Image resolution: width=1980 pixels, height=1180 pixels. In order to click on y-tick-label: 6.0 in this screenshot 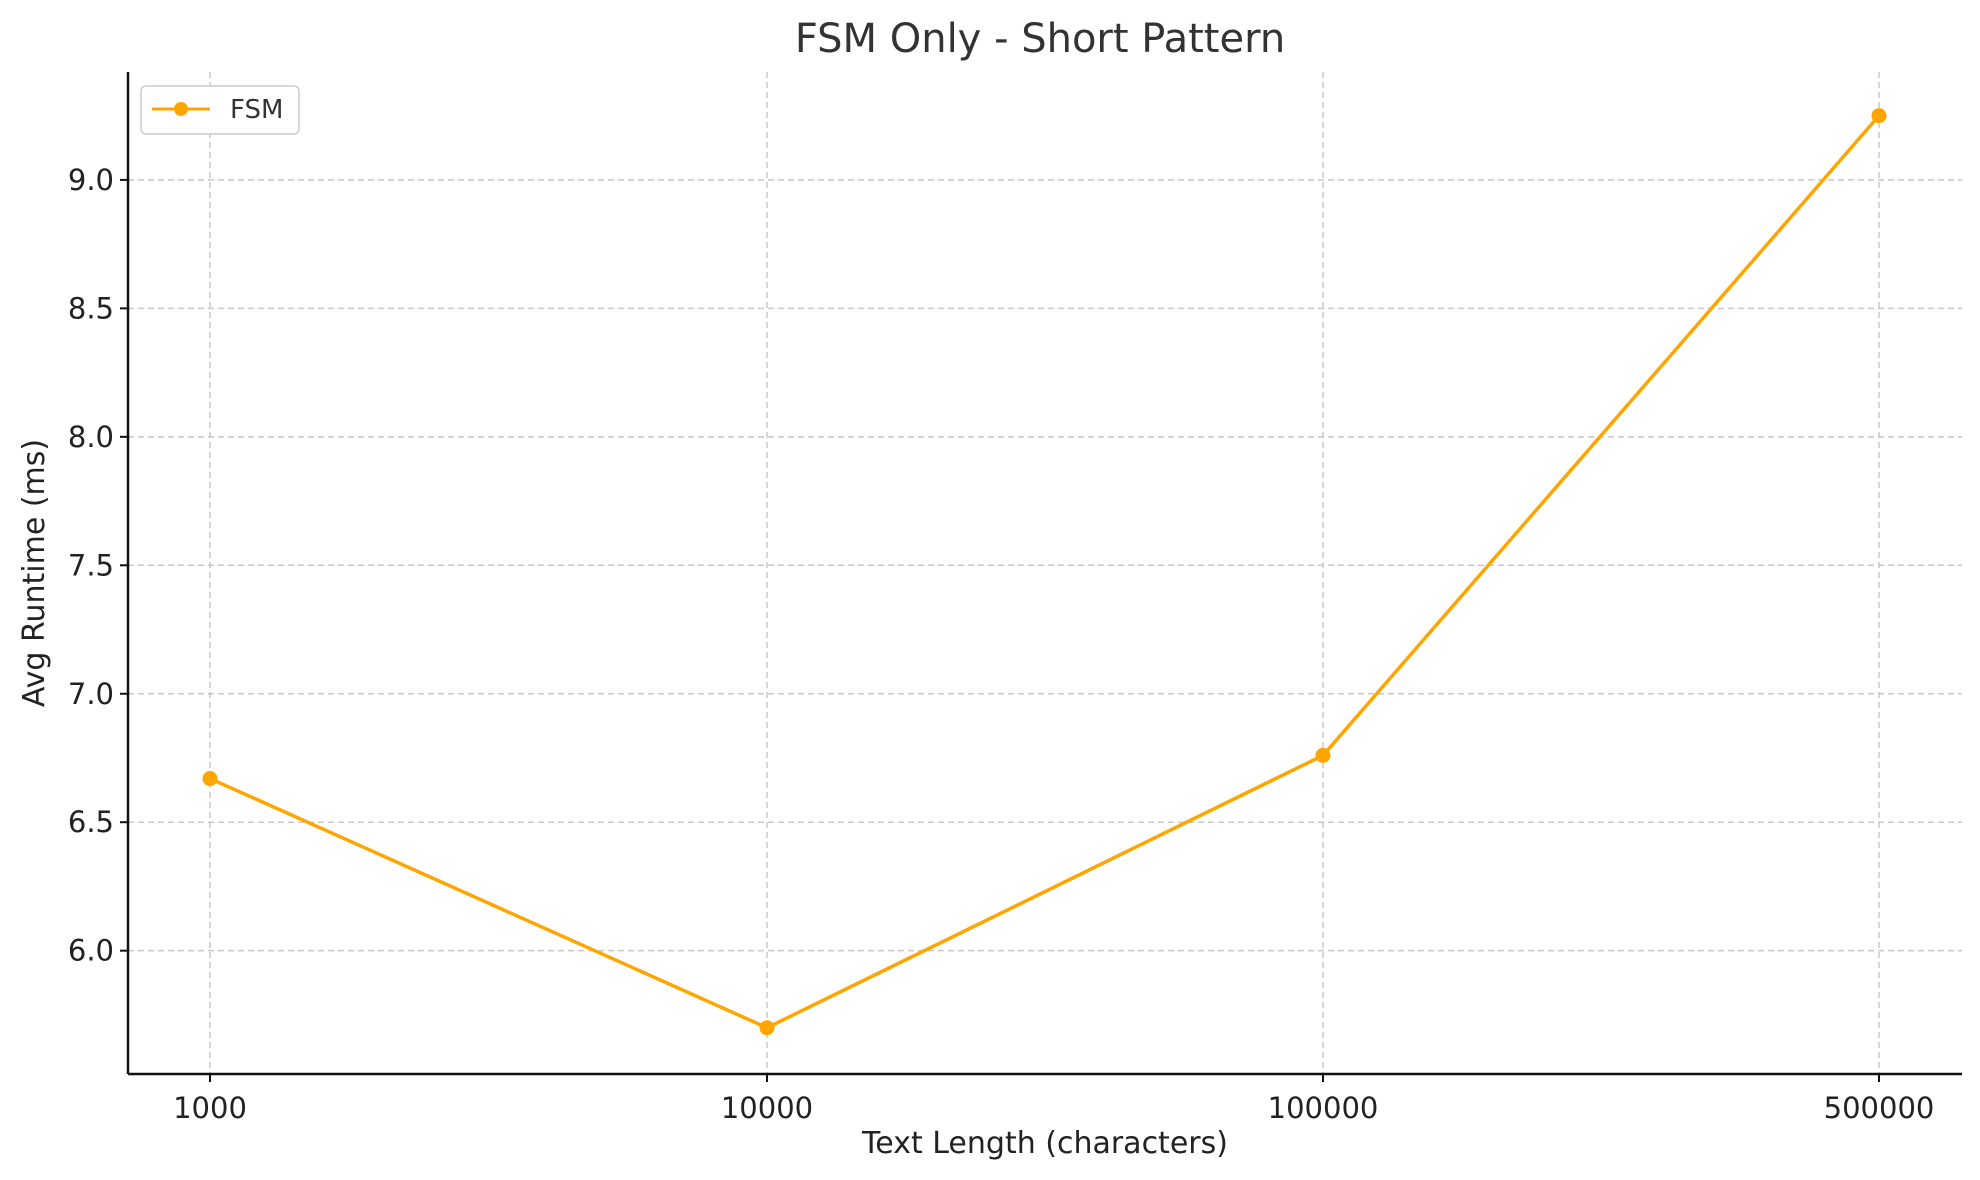, I will do `click(91, 951)`.